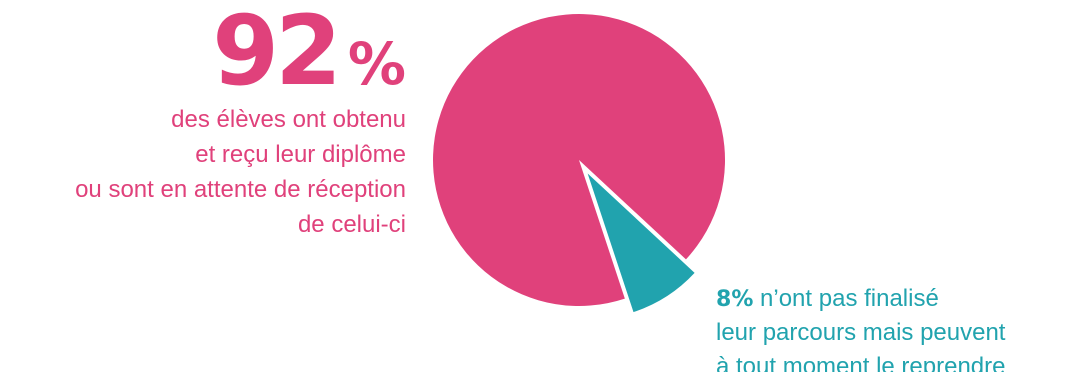 This screenshot has width=1070, height=372. I want to click on graduated-description-line: de celui-ci, so click(351, 224).